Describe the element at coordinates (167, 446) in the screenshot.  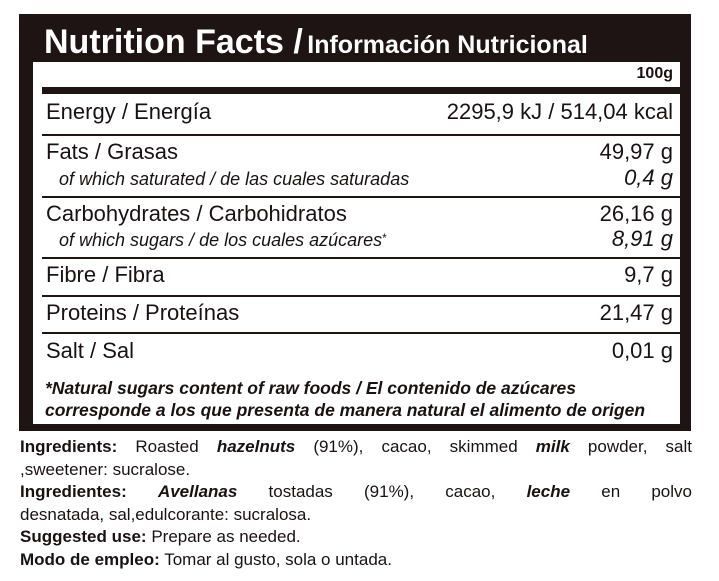
I see `ingredients-text: Roasted` at that location.